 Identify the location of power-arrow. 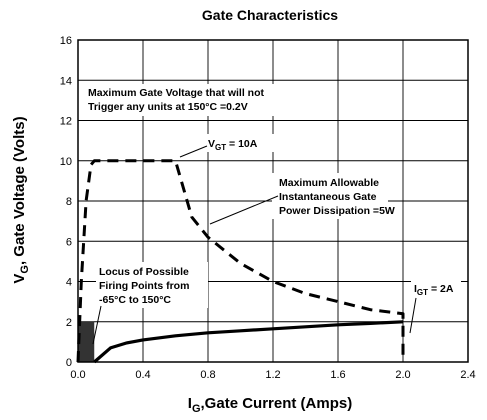
(244, 210).